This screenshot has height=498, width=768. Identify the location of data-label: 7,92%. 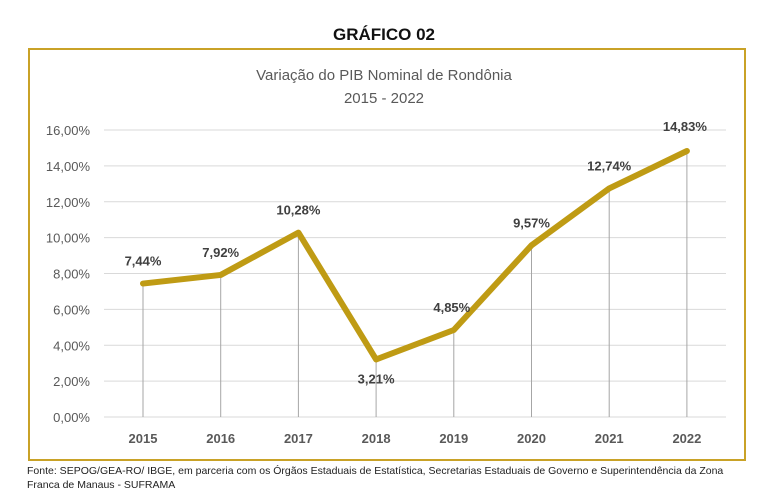
(220, 252).